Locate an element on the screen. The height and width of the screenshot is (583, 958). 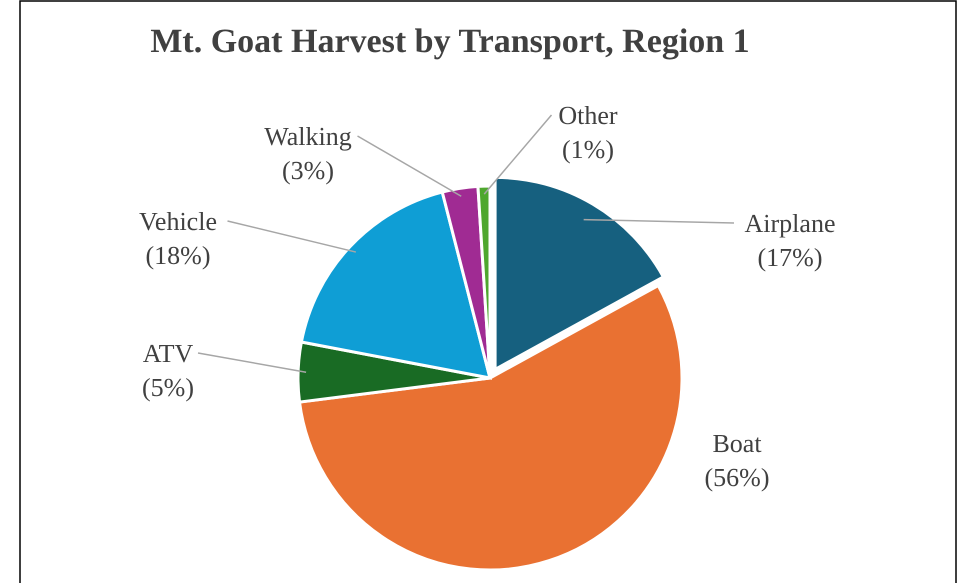
chart-title: Mt. Goat Harvest by Transport, Region 1 is located at coordinates (450, 41).